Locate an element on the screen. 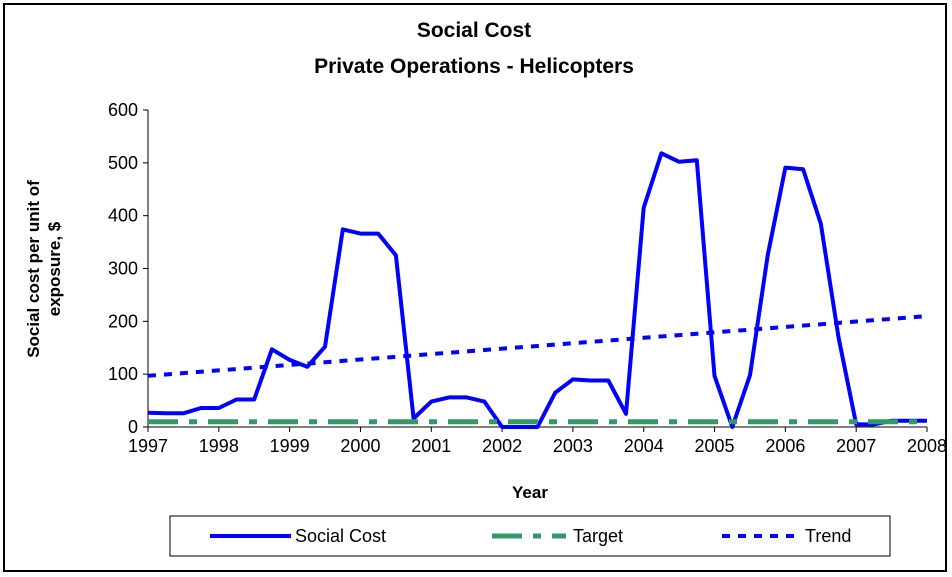 Image resolution: width=952 pixels, height=577 pixels. x-tick-label: 2004 is located at coordinates (644, 446).